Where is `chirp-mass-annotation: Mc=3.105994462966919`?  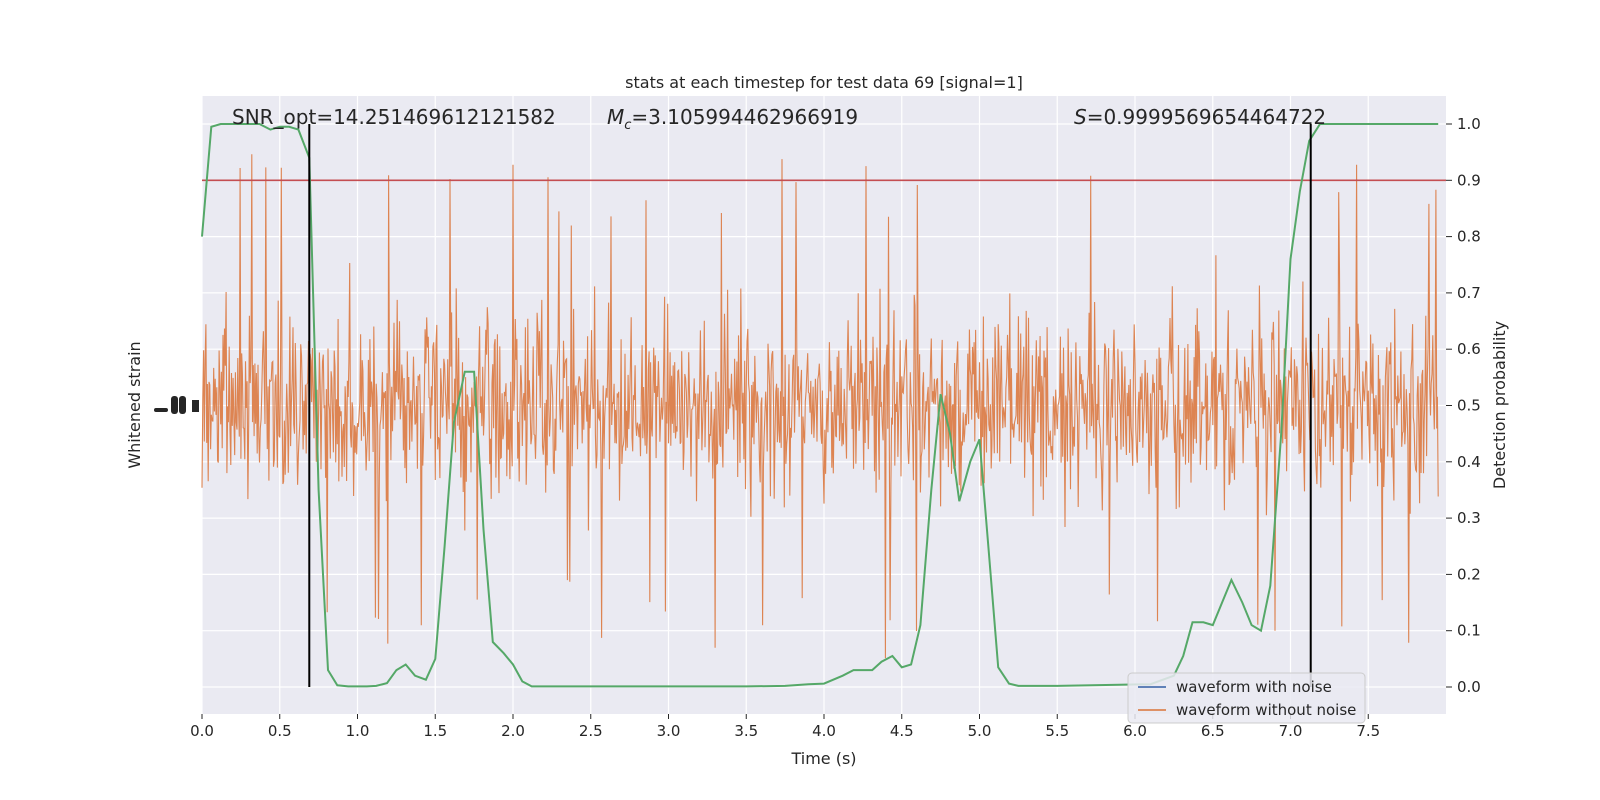 chirp-mass-annotation: Mc=3.105994462966919 is located at coordinates (732, 119).